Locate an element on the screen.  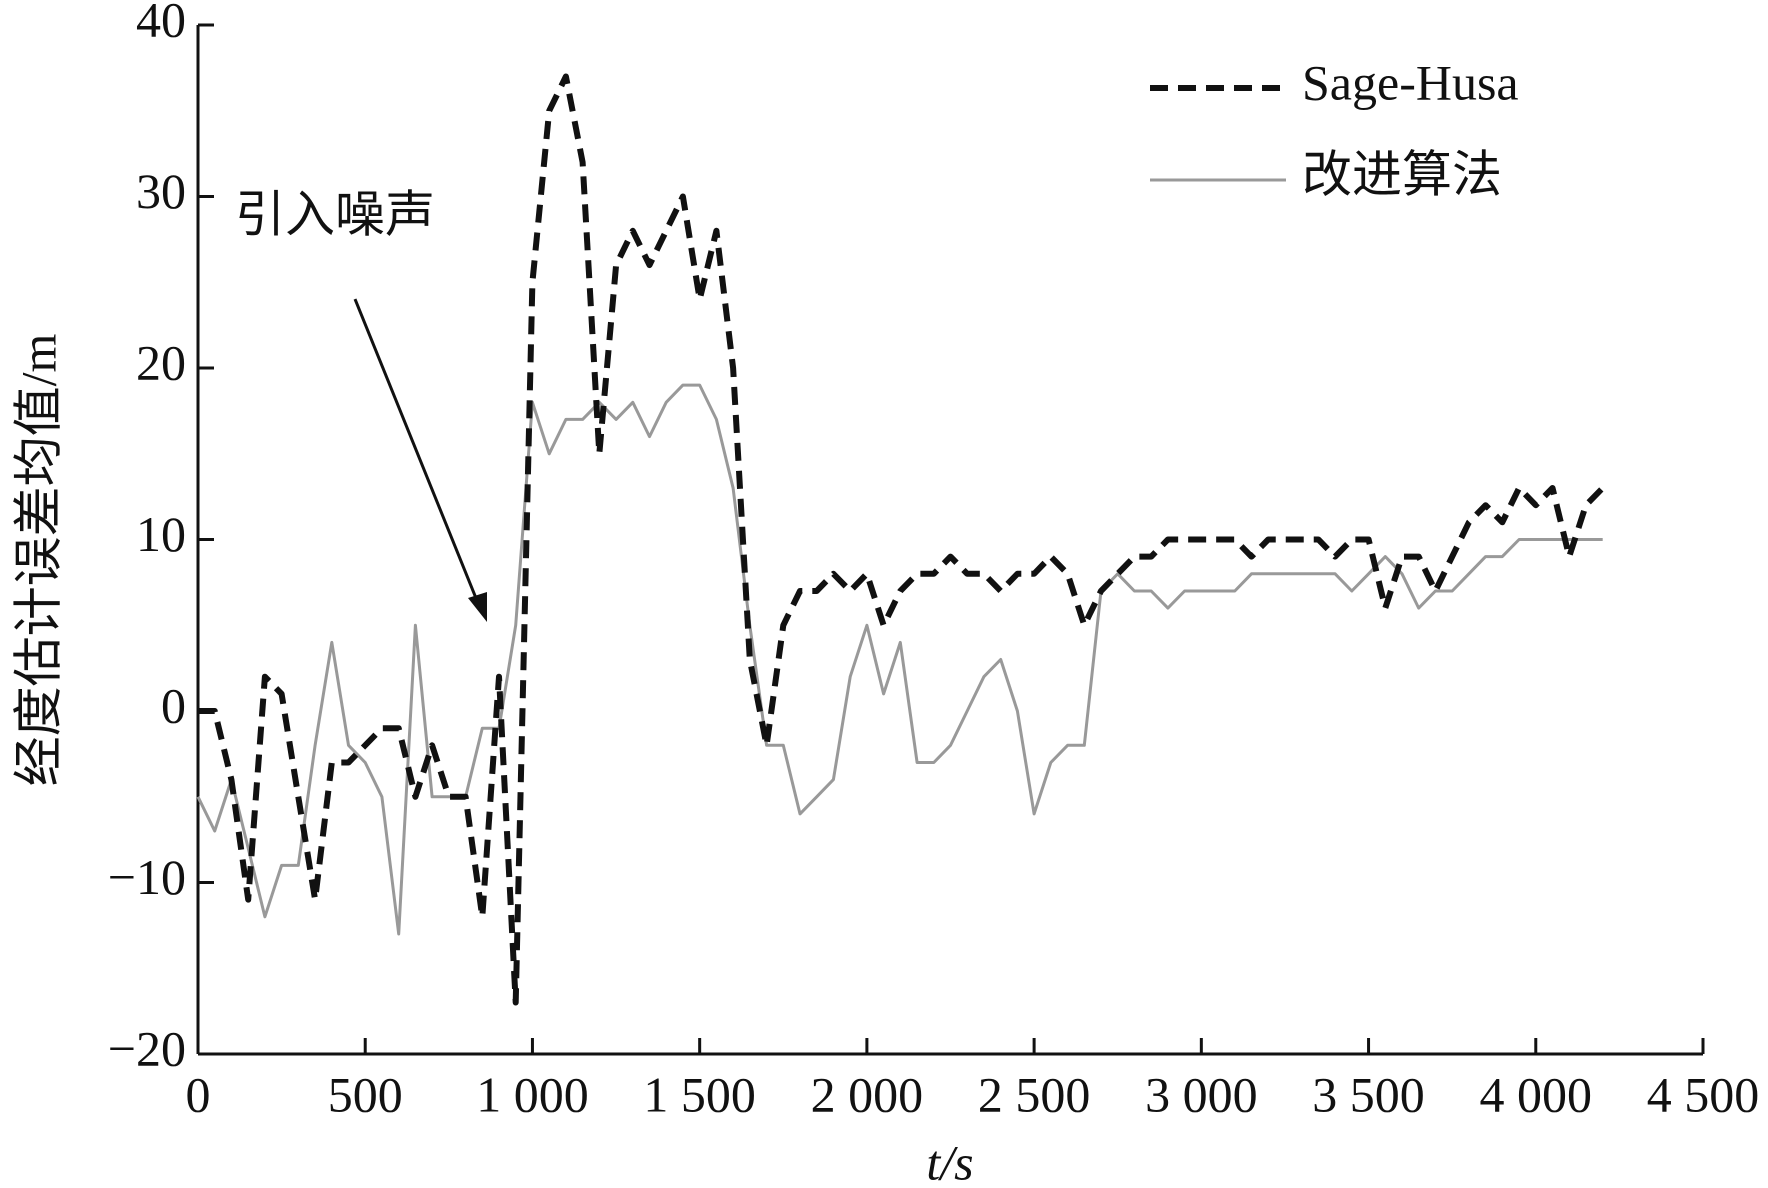
x-tick-label: 3 000 is located at coordinates (1201, 1094).